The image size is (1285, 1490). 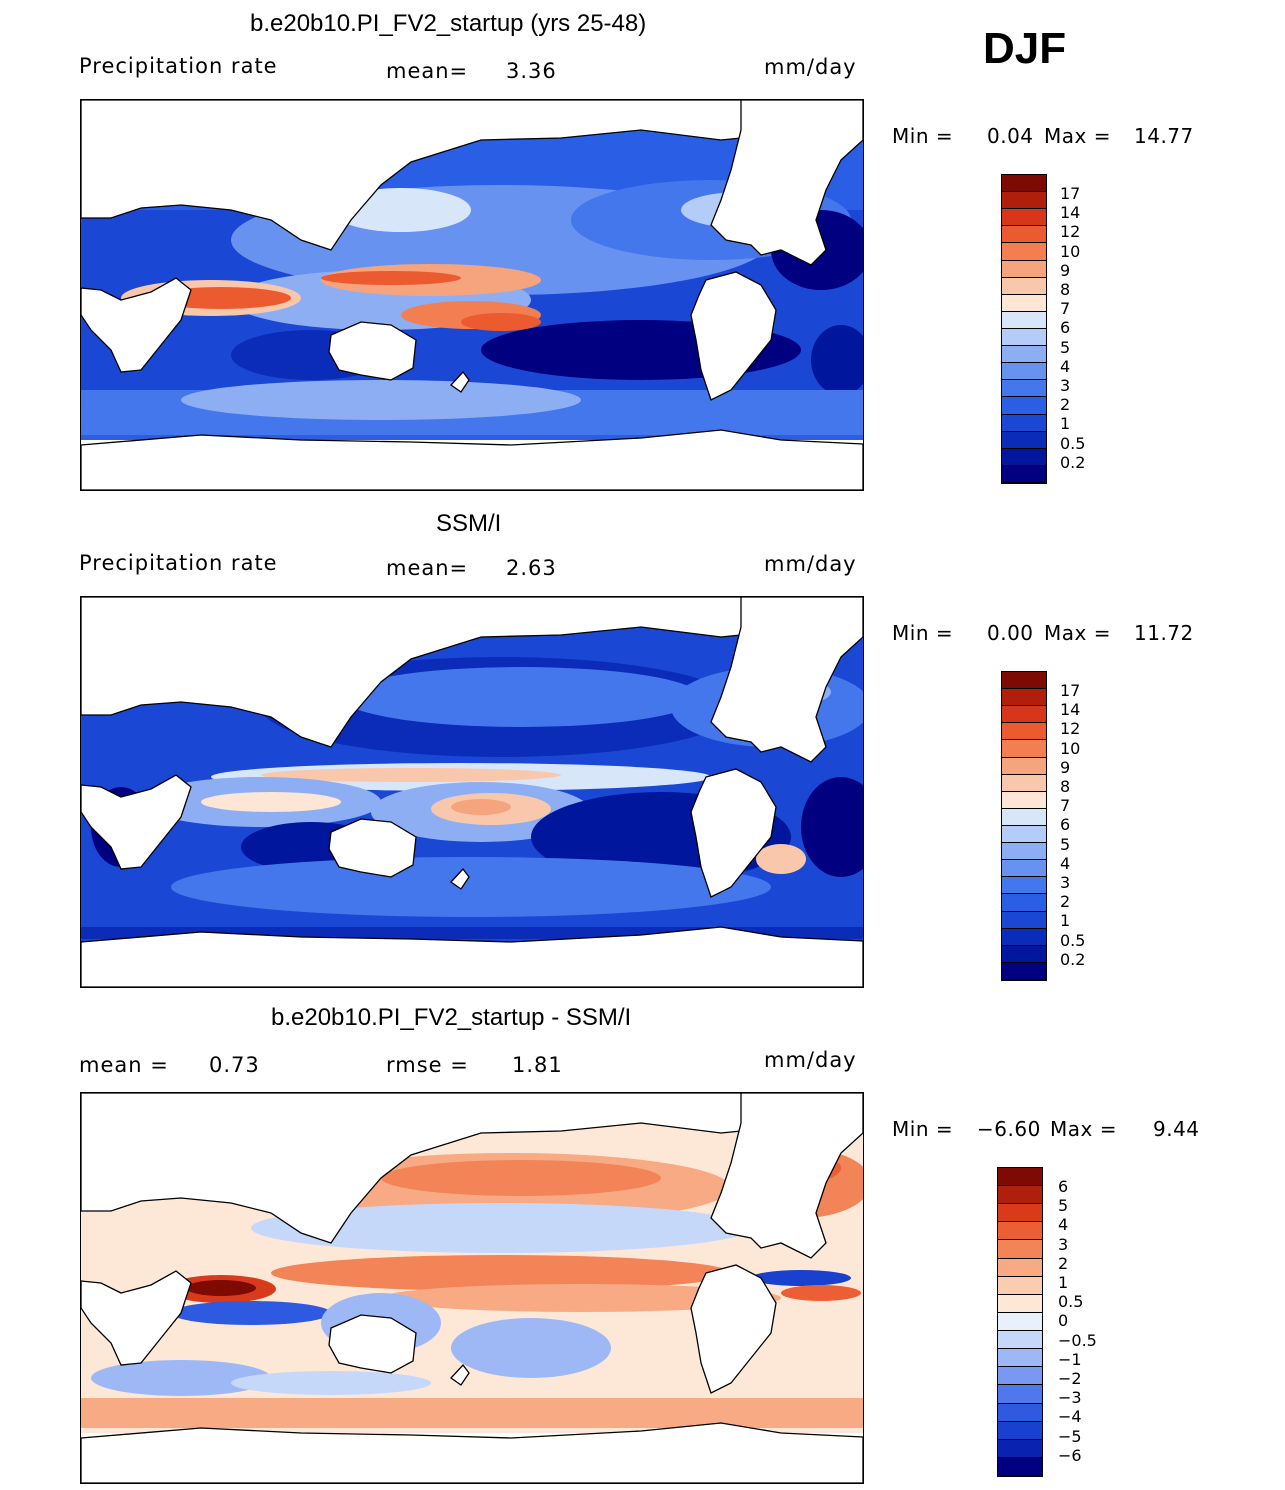 I want to click on colorbar-tick-label: −3, so click(x=1070, y=1398).